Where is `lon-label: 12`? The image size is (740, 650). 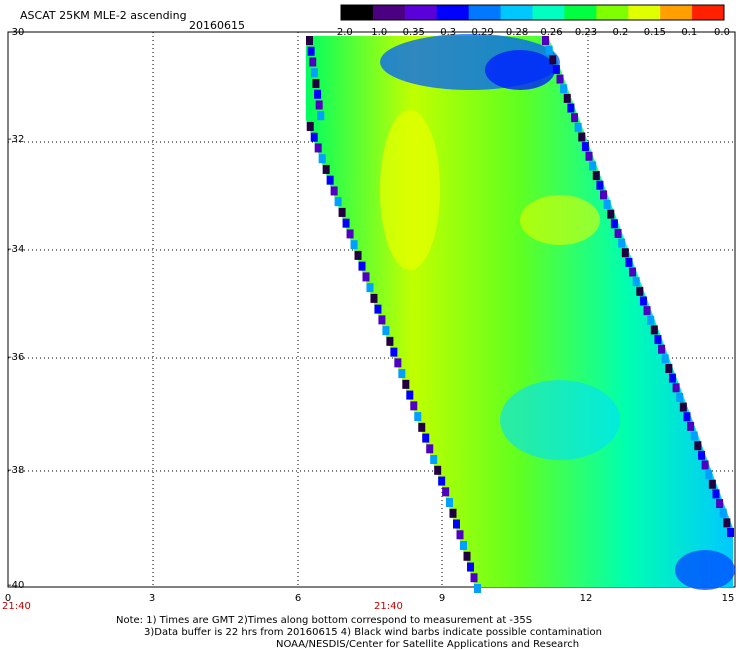 lon-label: 12 is located at coordinates (586, 598).